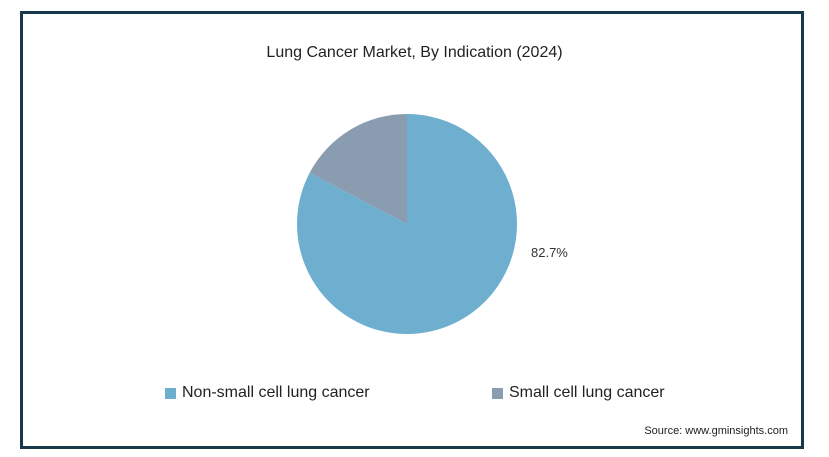 The width and height of the screenshot is (829, 457). Describe the element at coordinates (358, 169) in the screenshot. I see `pie-slice-small-cell` at that location.